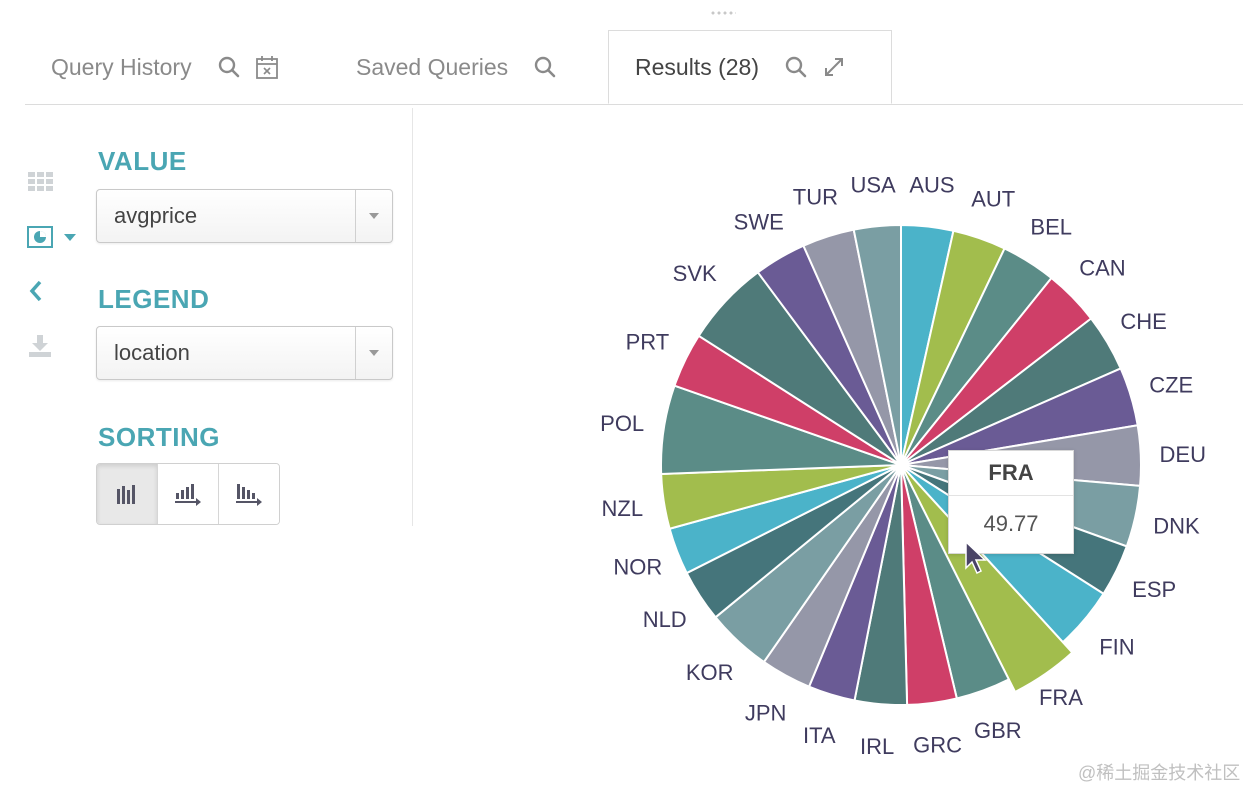 The image size is (1243, 786). I want to click on sort-ascending-button, so click(188, 494).